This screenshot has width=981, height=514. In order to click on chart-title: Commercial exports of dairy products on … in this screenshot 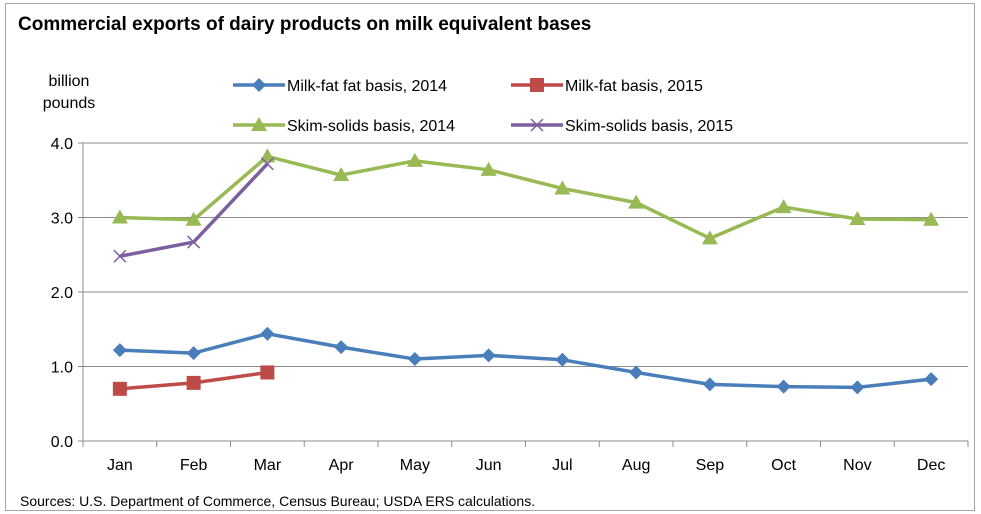, I will do `click(305, 24)`.